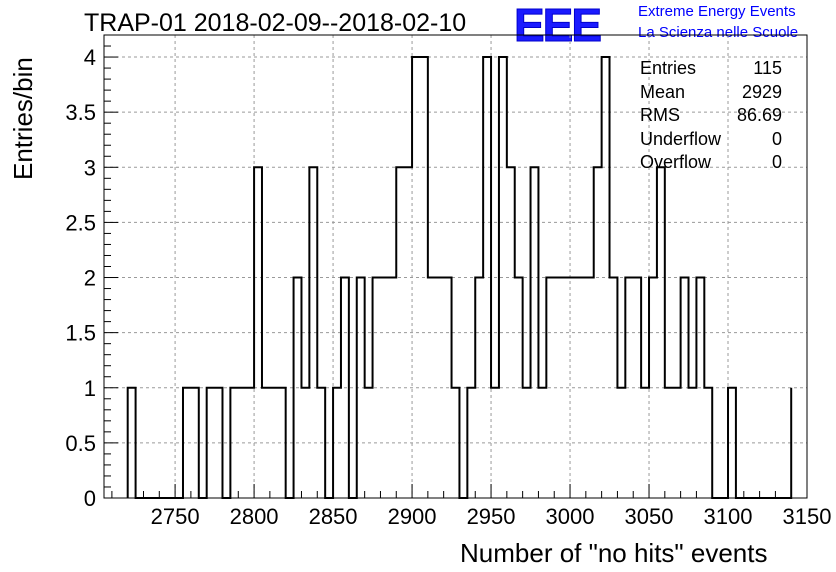 The width and height of the screenshot is (836, 572). What do you see at coordinates (491, 516) in the screenshot?
I see `x-tick-label: 2950` at bounding box center [491, 516].